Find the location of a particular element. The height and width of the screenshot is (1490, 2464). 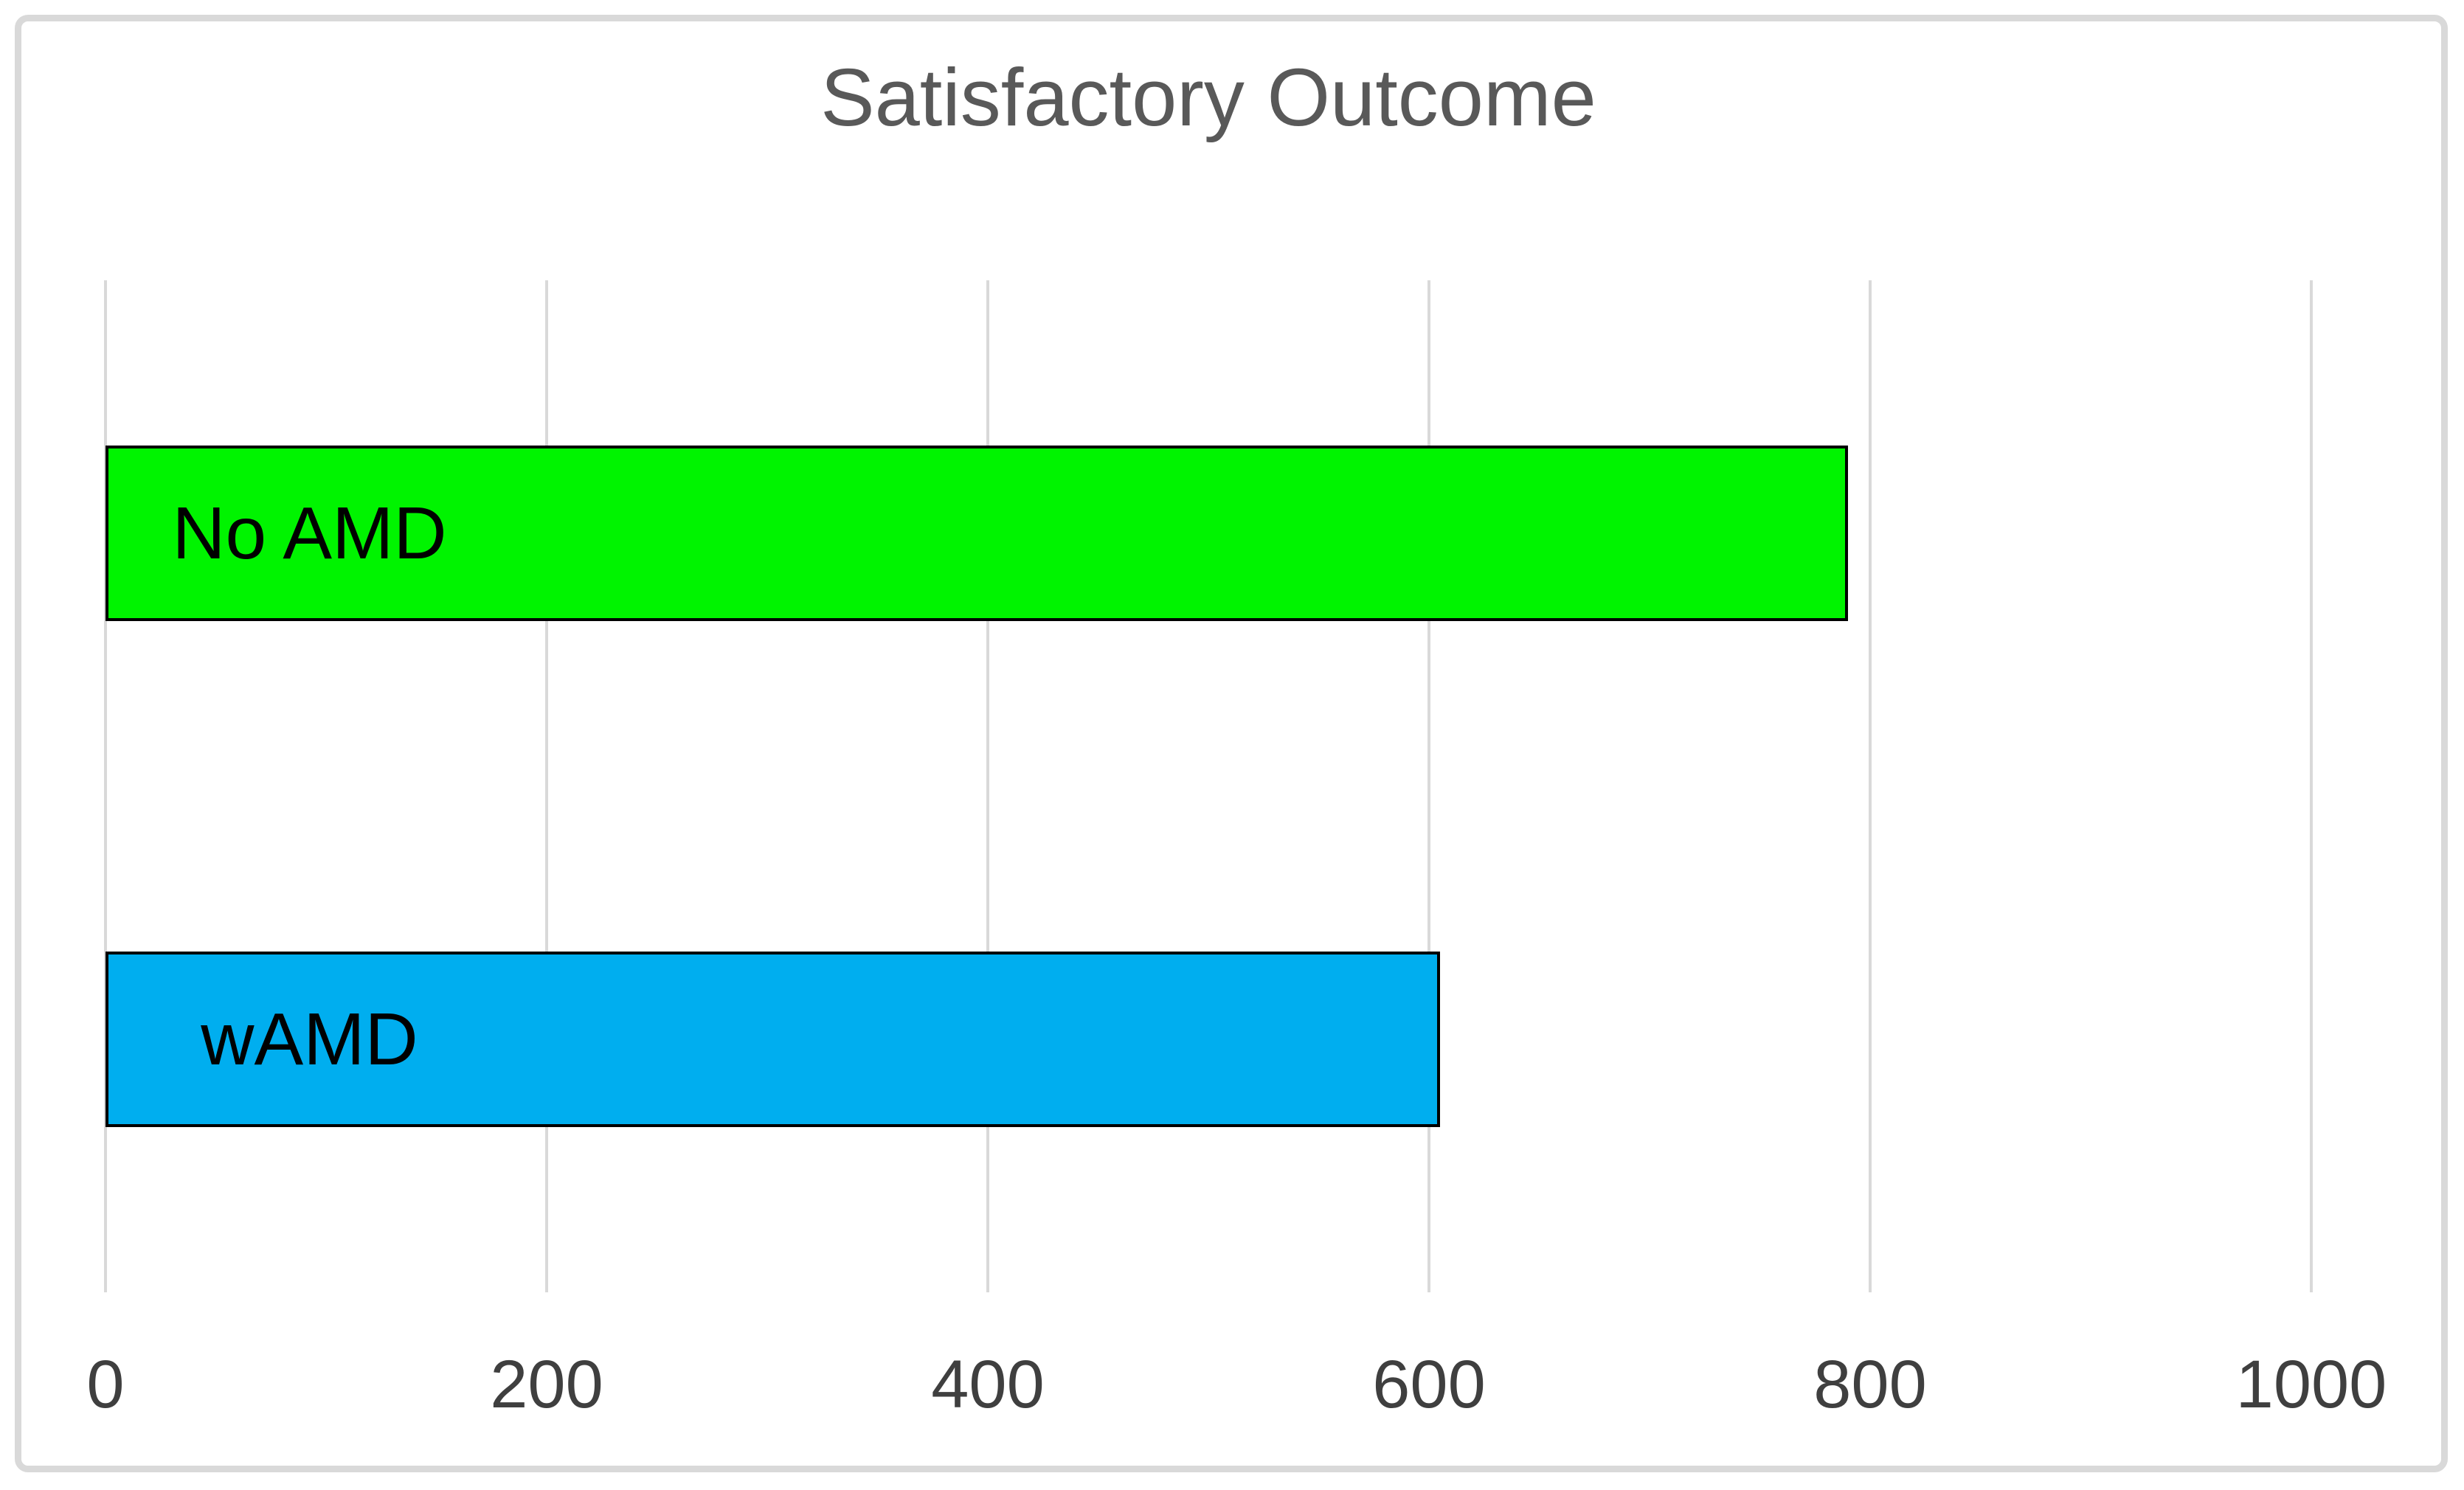

chart-title: Satisfactory Outcome is located at coordinates (1208, 97).